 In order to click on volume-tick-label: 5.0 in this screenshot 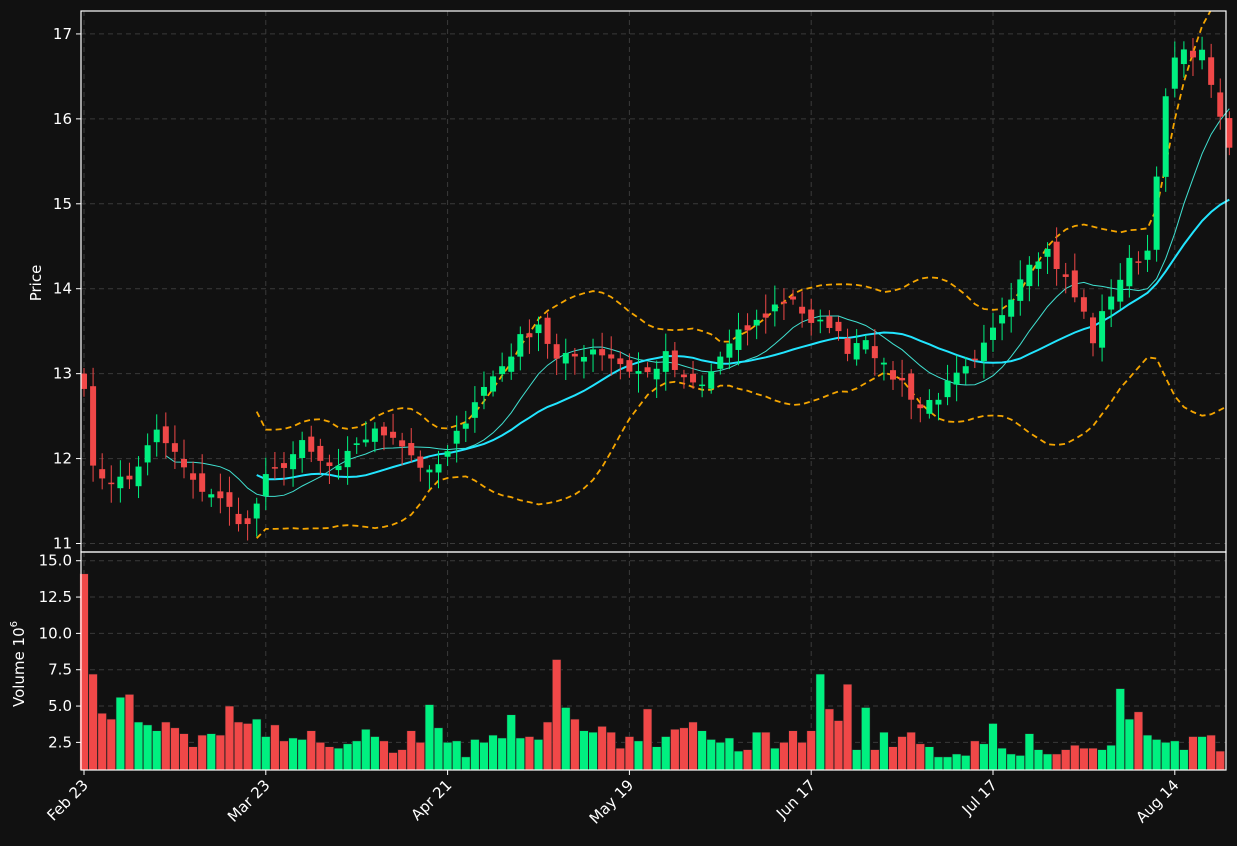, I will do `click(60, 706)`.